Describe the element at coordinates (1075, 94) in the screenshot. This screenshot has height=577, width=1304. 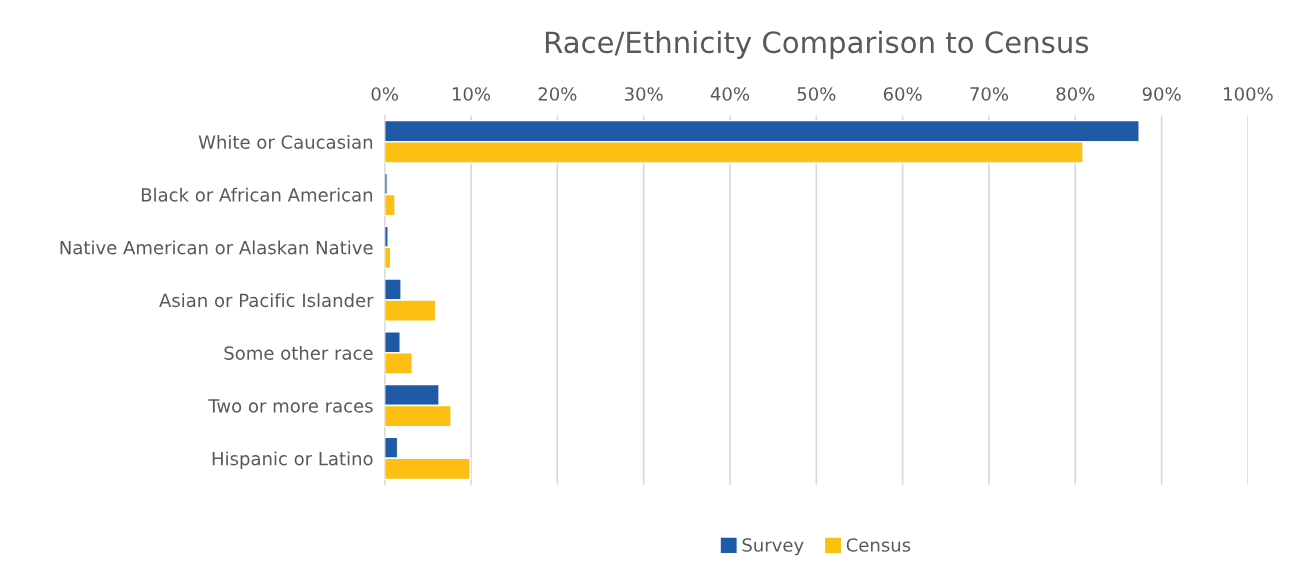
I see `x-tick-label: 80%` at that location.